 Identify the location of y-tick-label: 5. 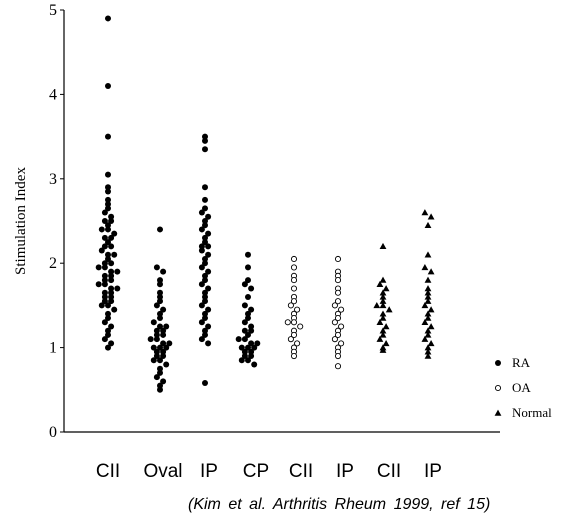
(53, 10).